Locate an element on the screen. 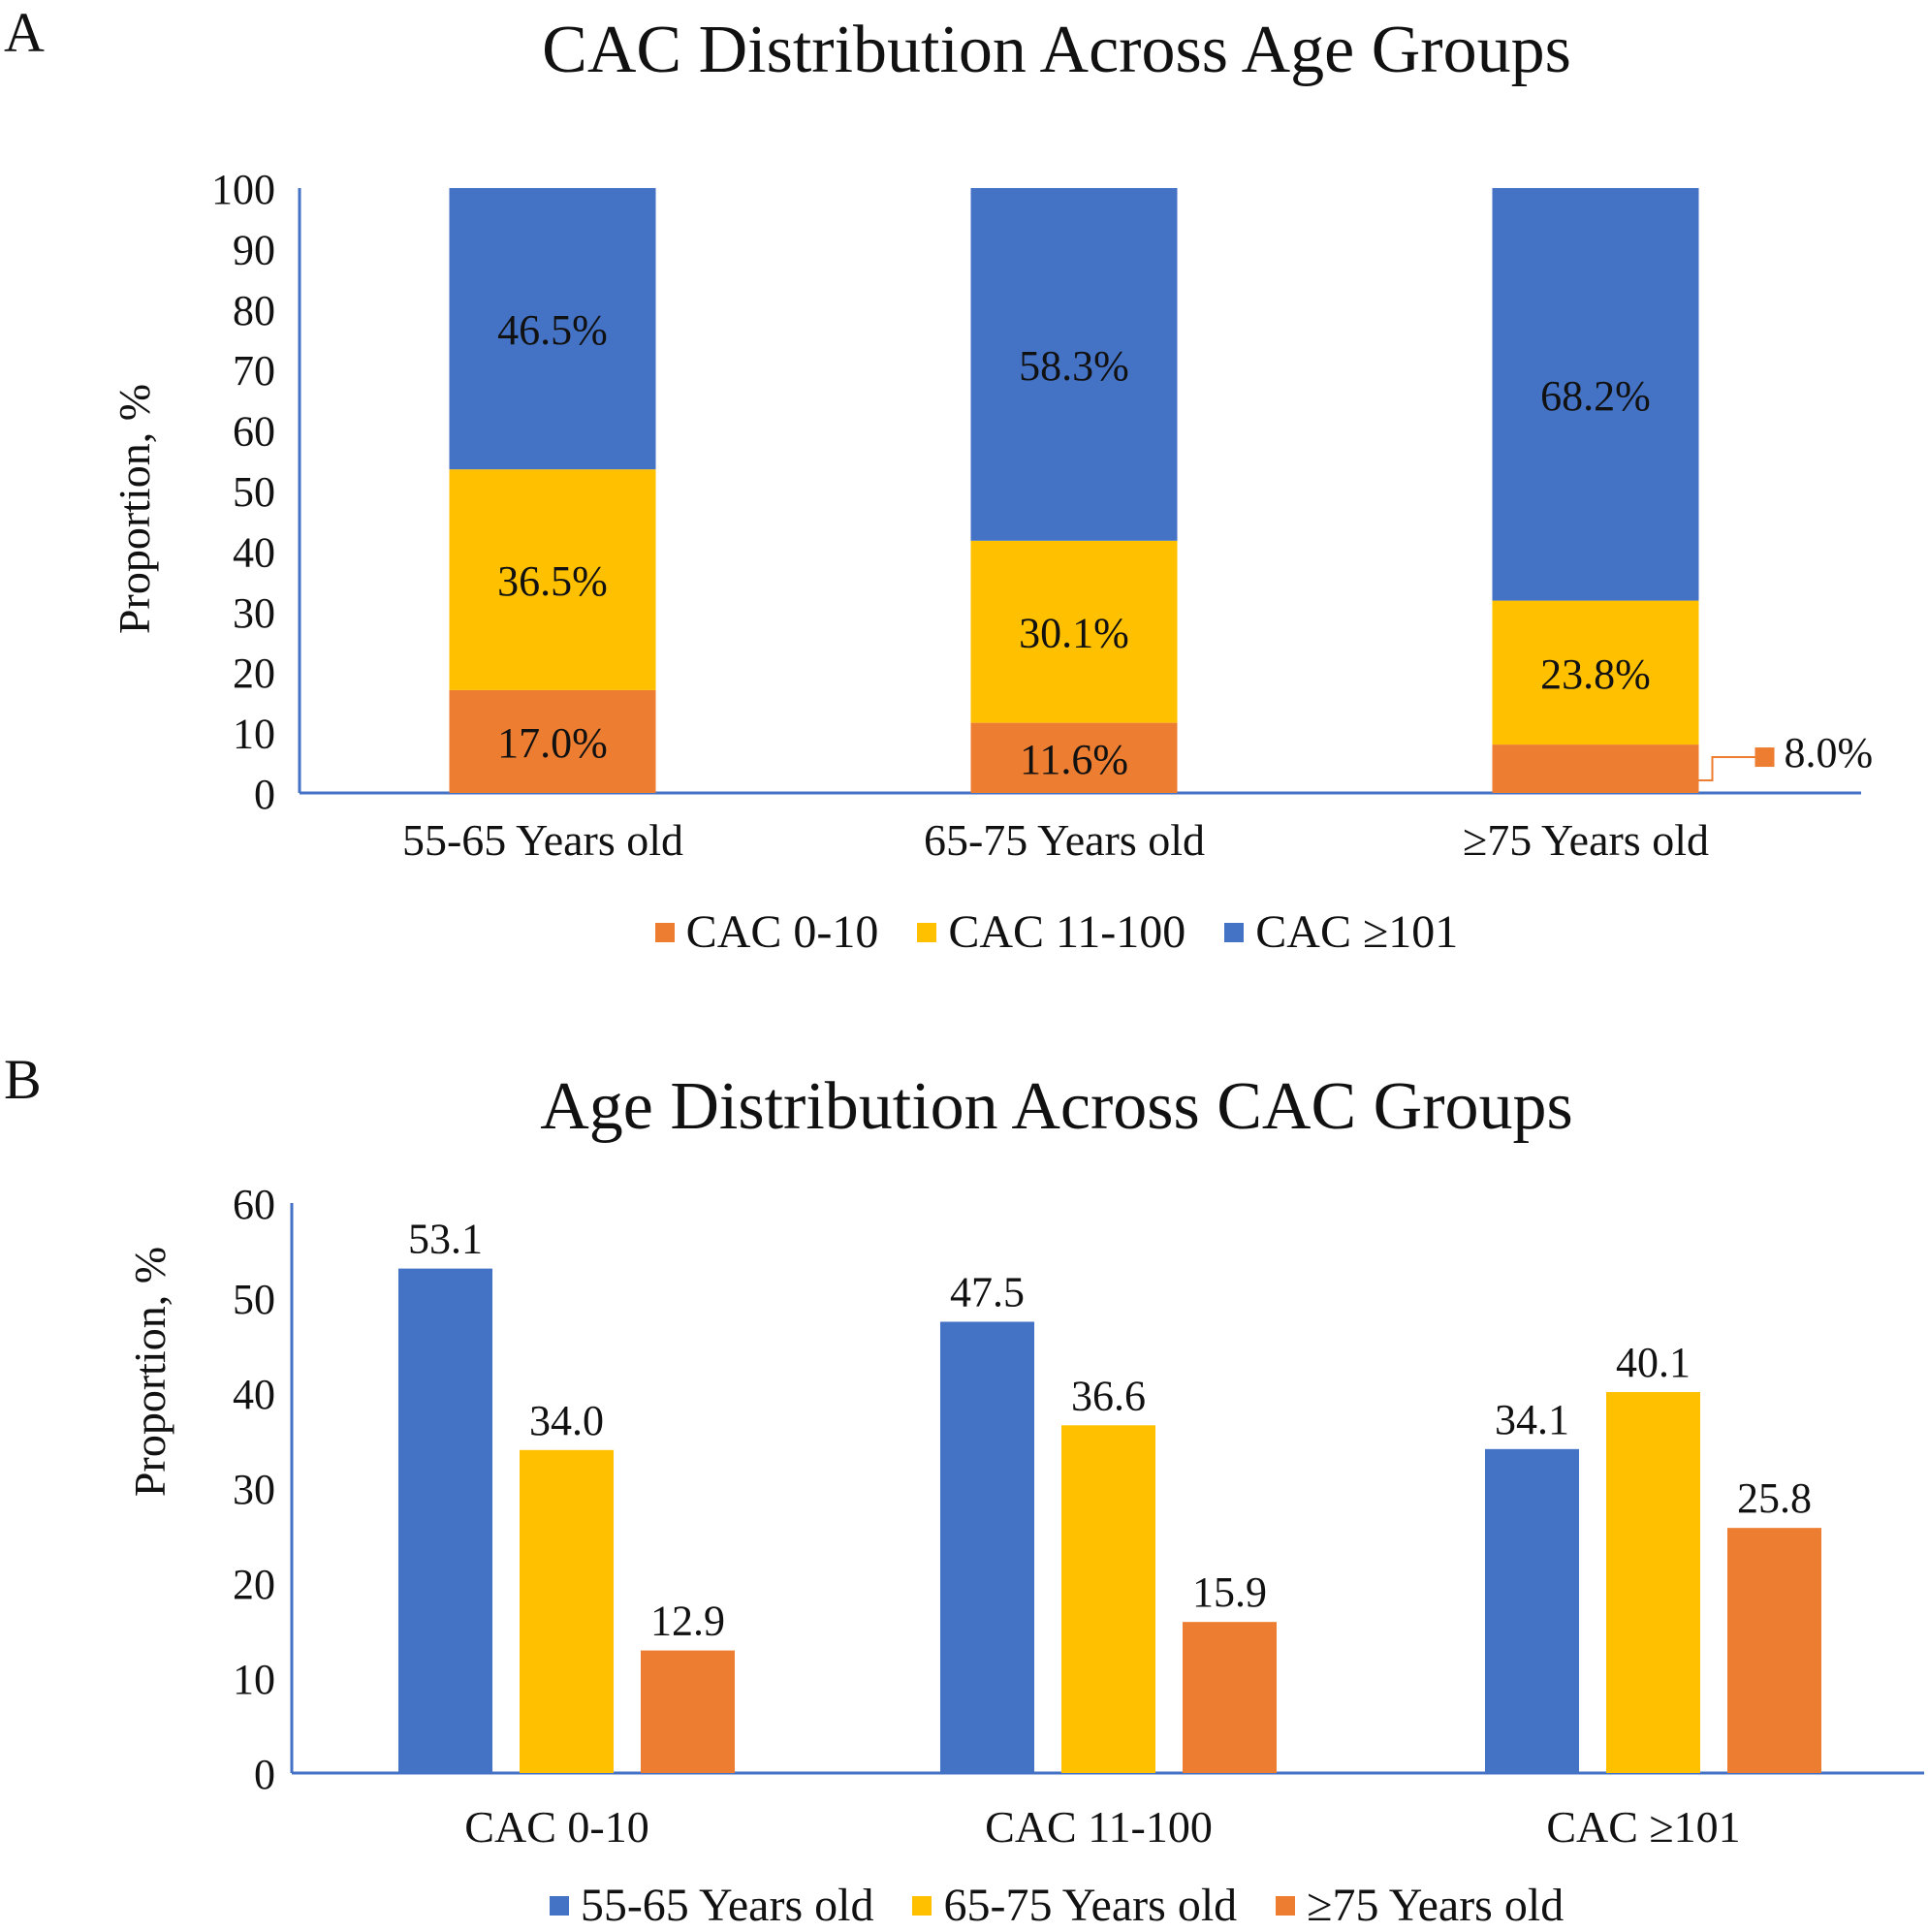  bar-cac-11-100-gte-75-years-old is located at coordinates (1596, 672).